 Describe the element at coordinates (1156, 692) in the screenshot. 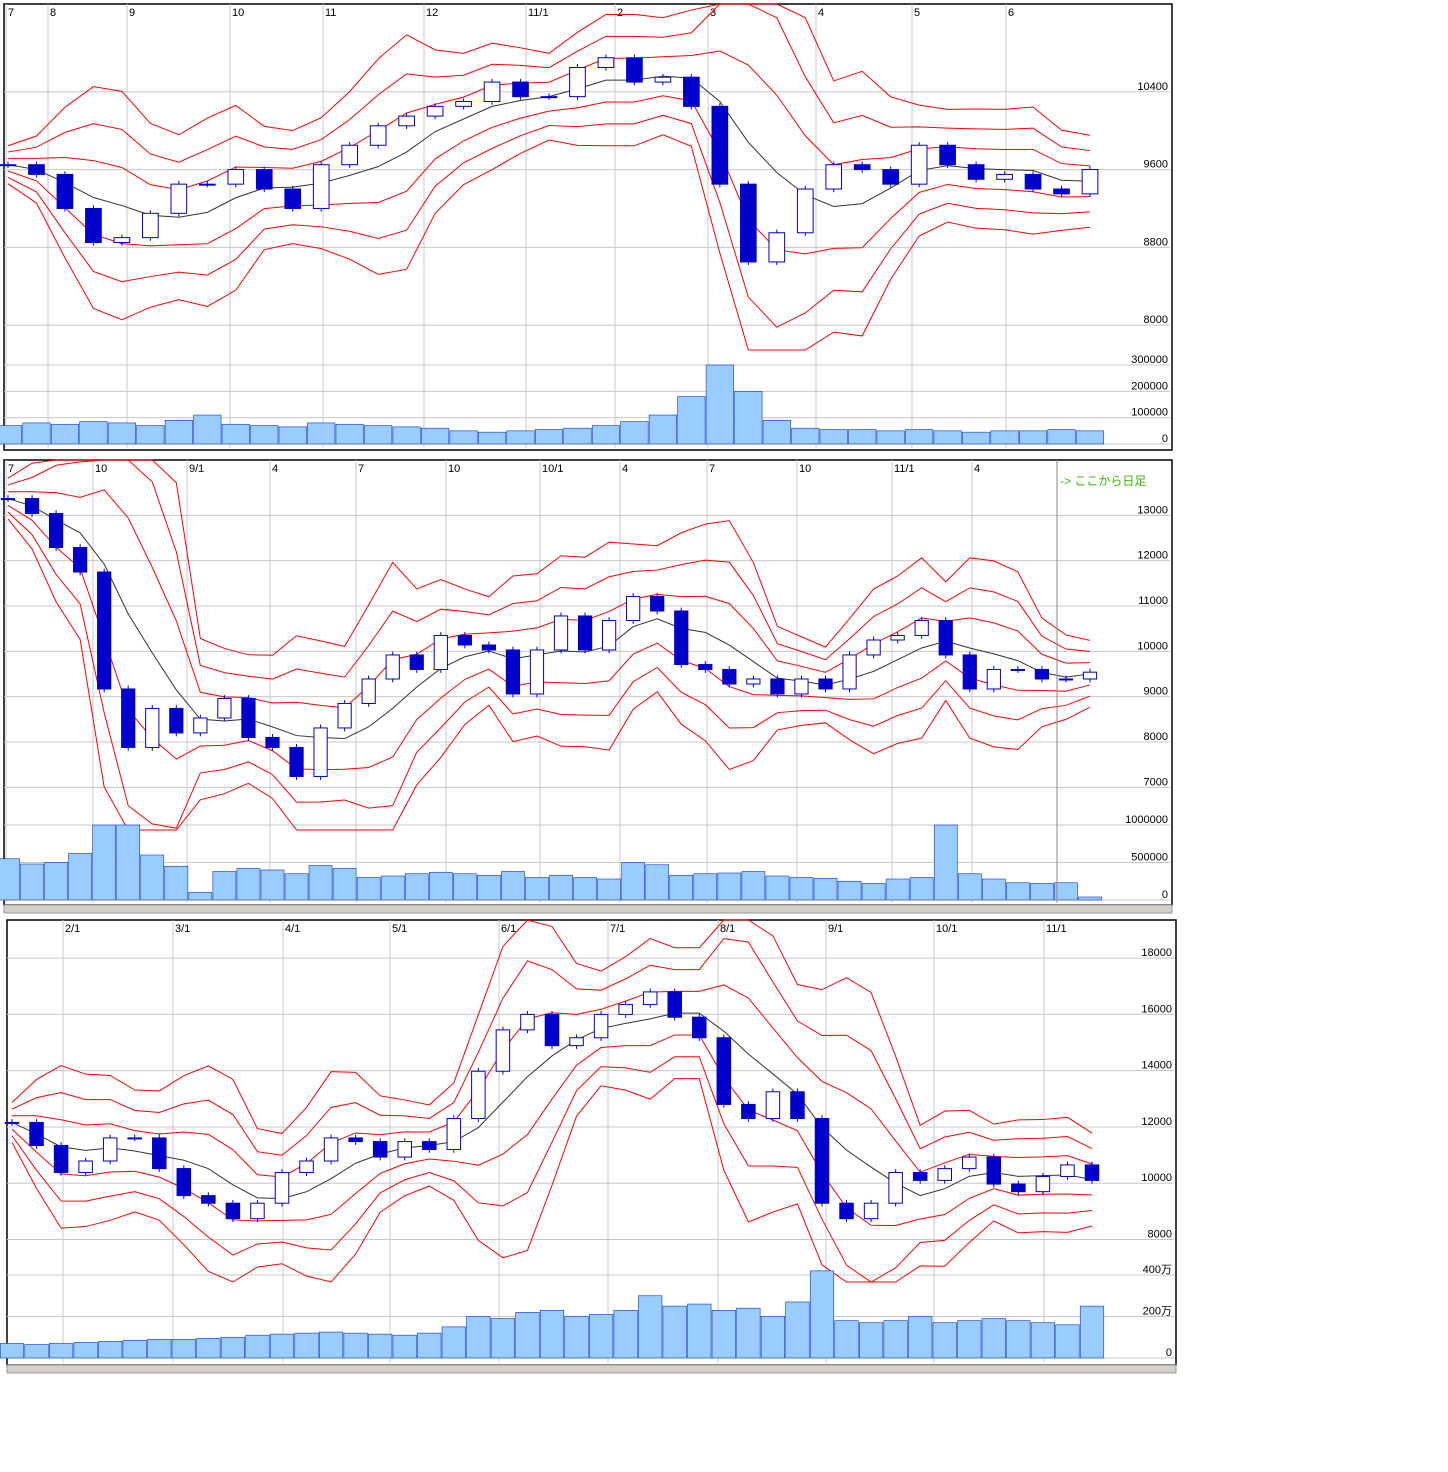

I see `y-tick-label: 9000` at that location.